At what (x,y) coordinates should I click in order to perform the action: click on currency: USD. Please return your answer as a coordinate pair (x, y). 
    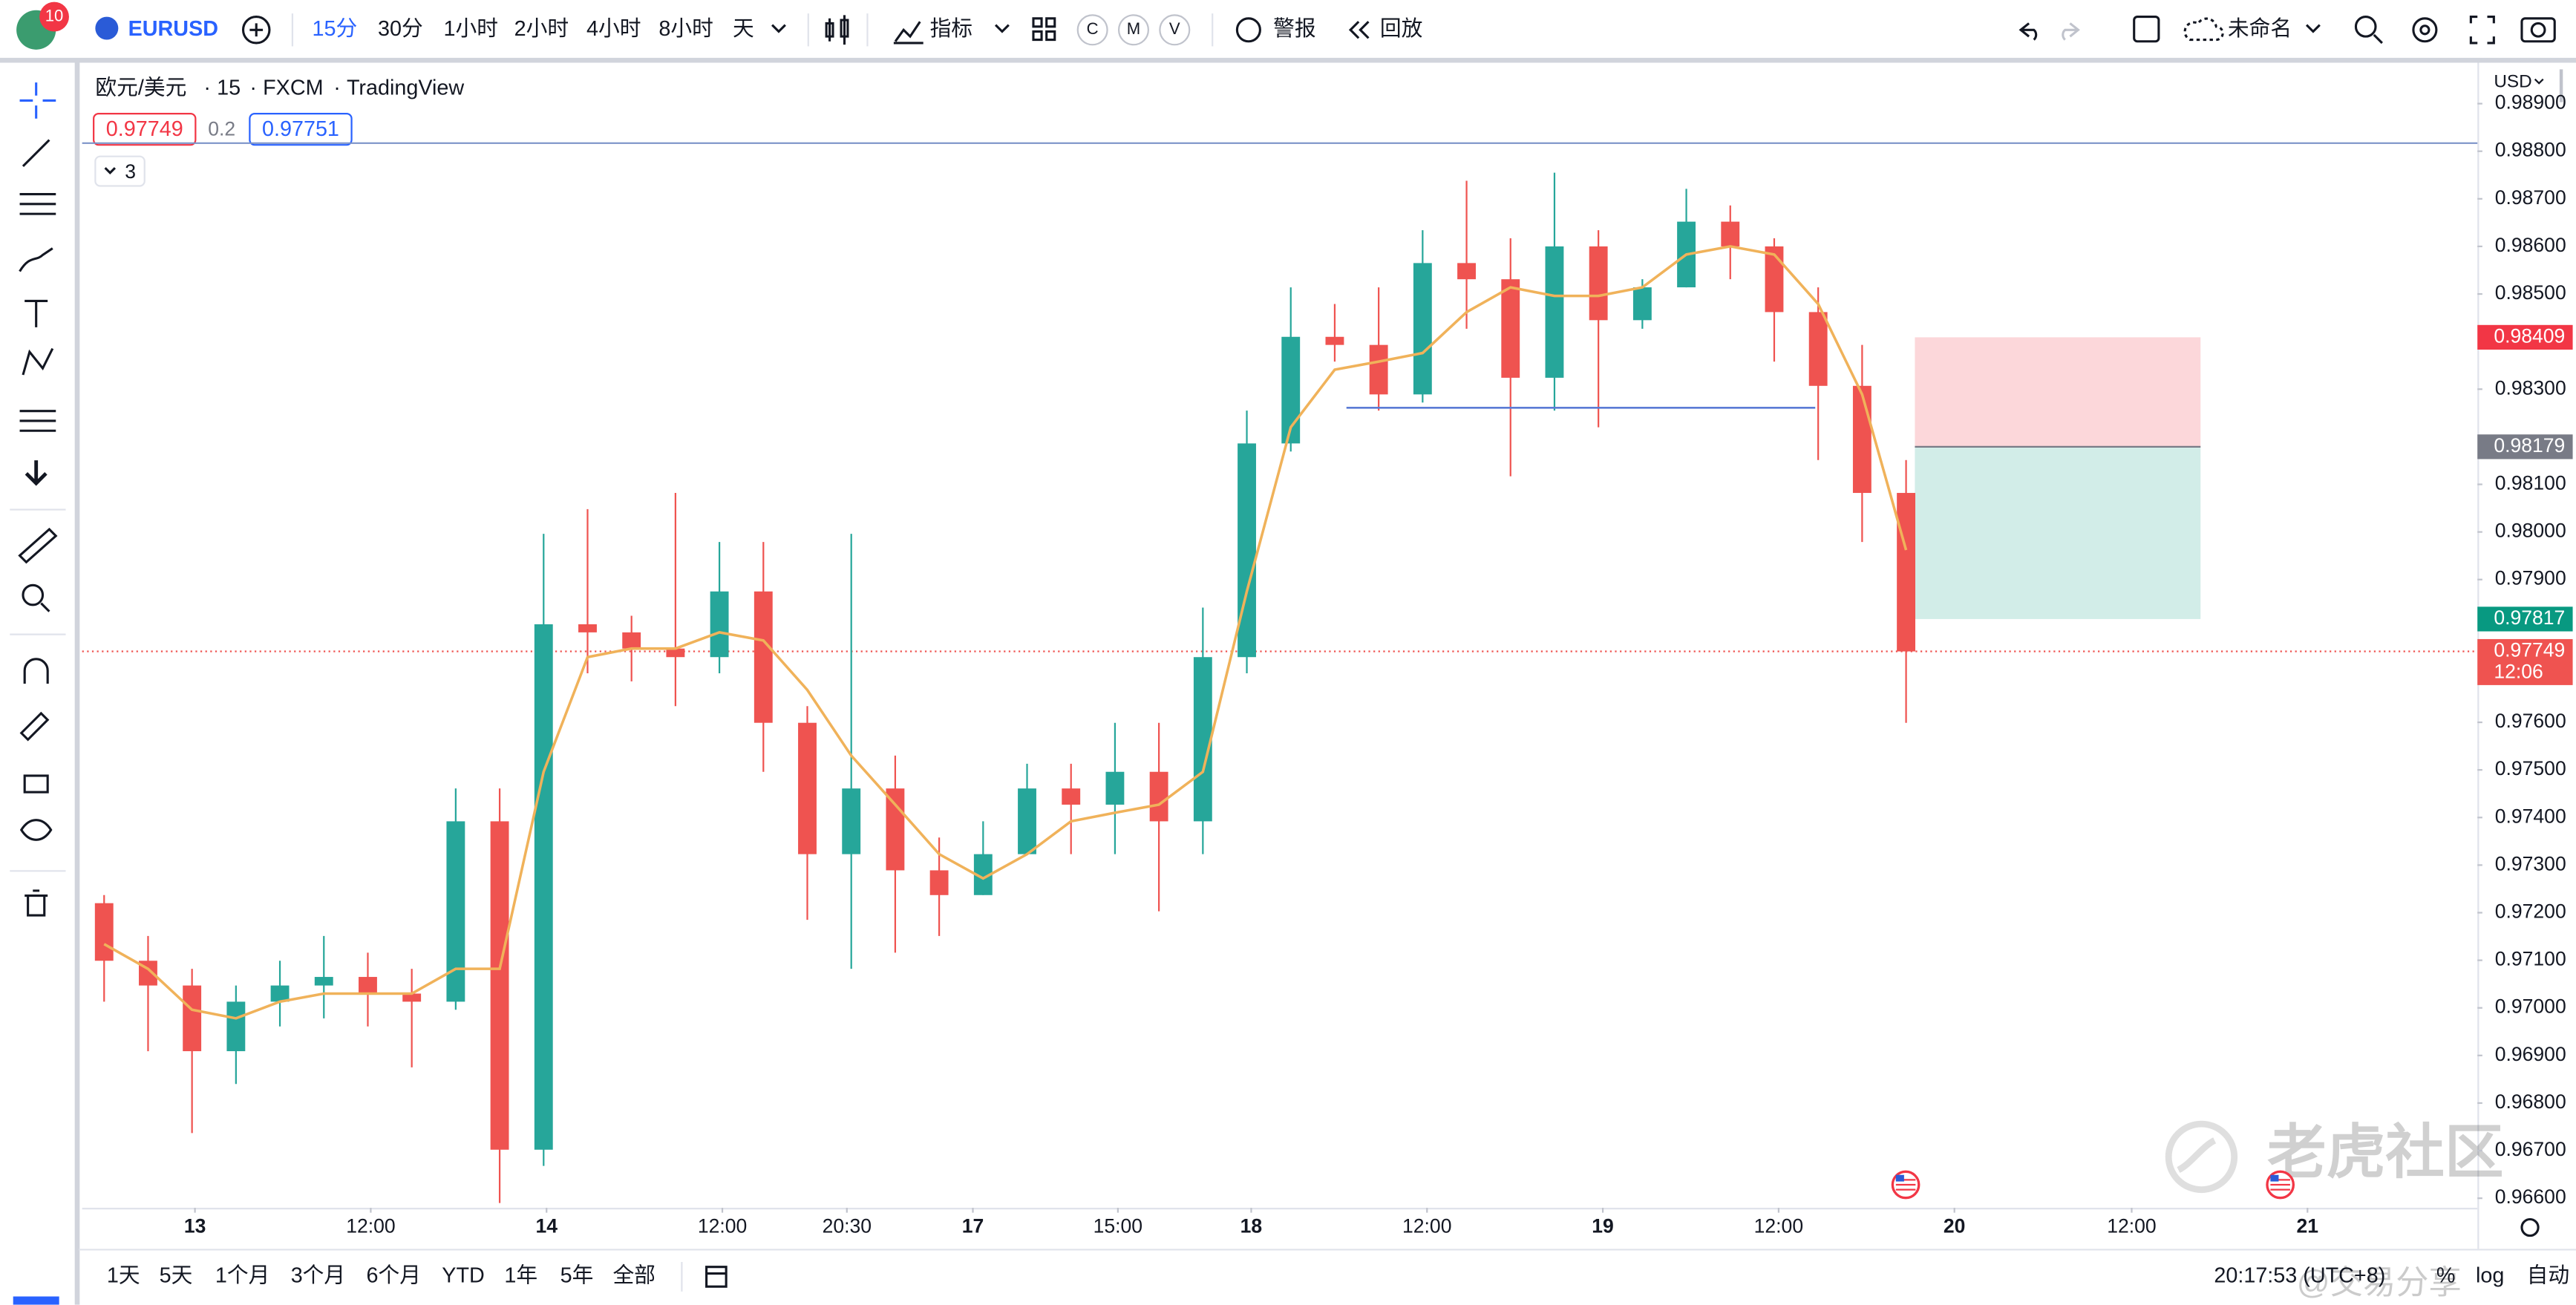
    Looking at the image, I should click on (2512, 82).